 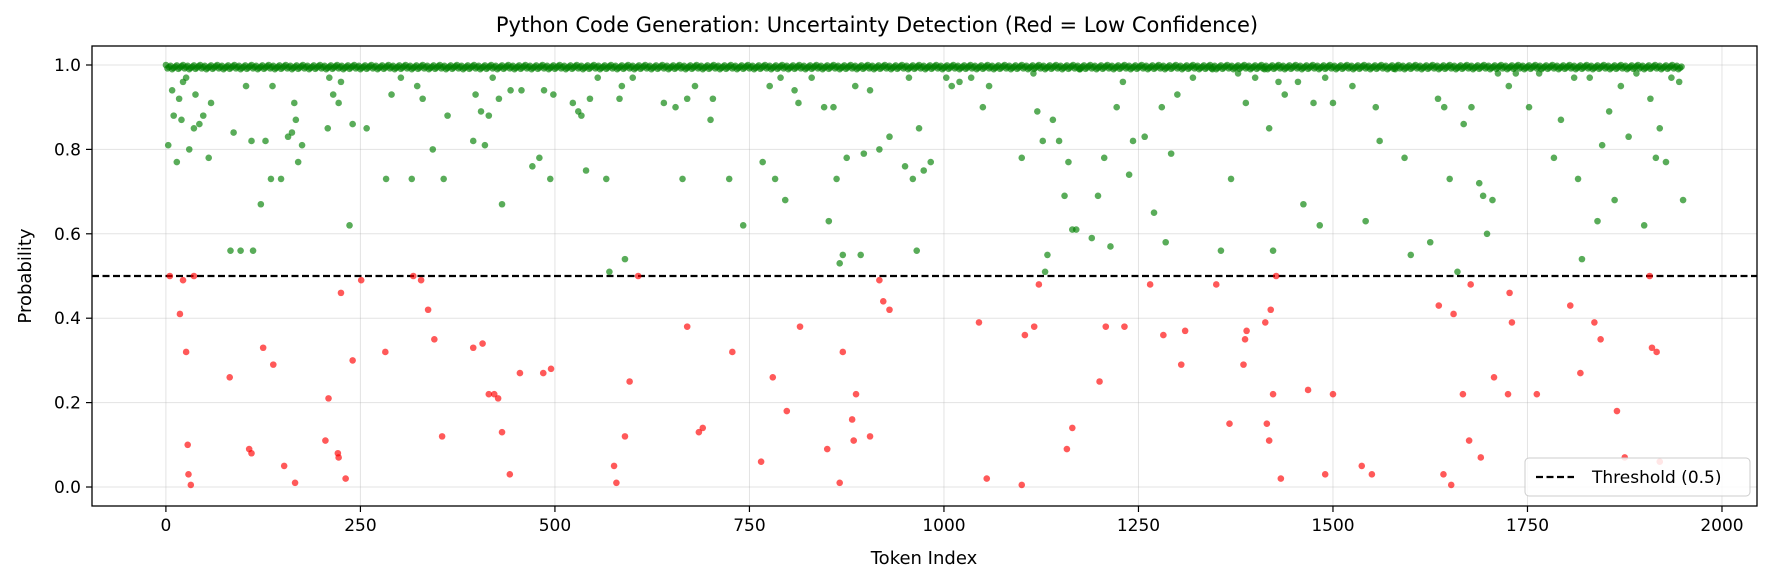 I want to click on legend: Threshold (0.5), so click(x=1637, y=477).